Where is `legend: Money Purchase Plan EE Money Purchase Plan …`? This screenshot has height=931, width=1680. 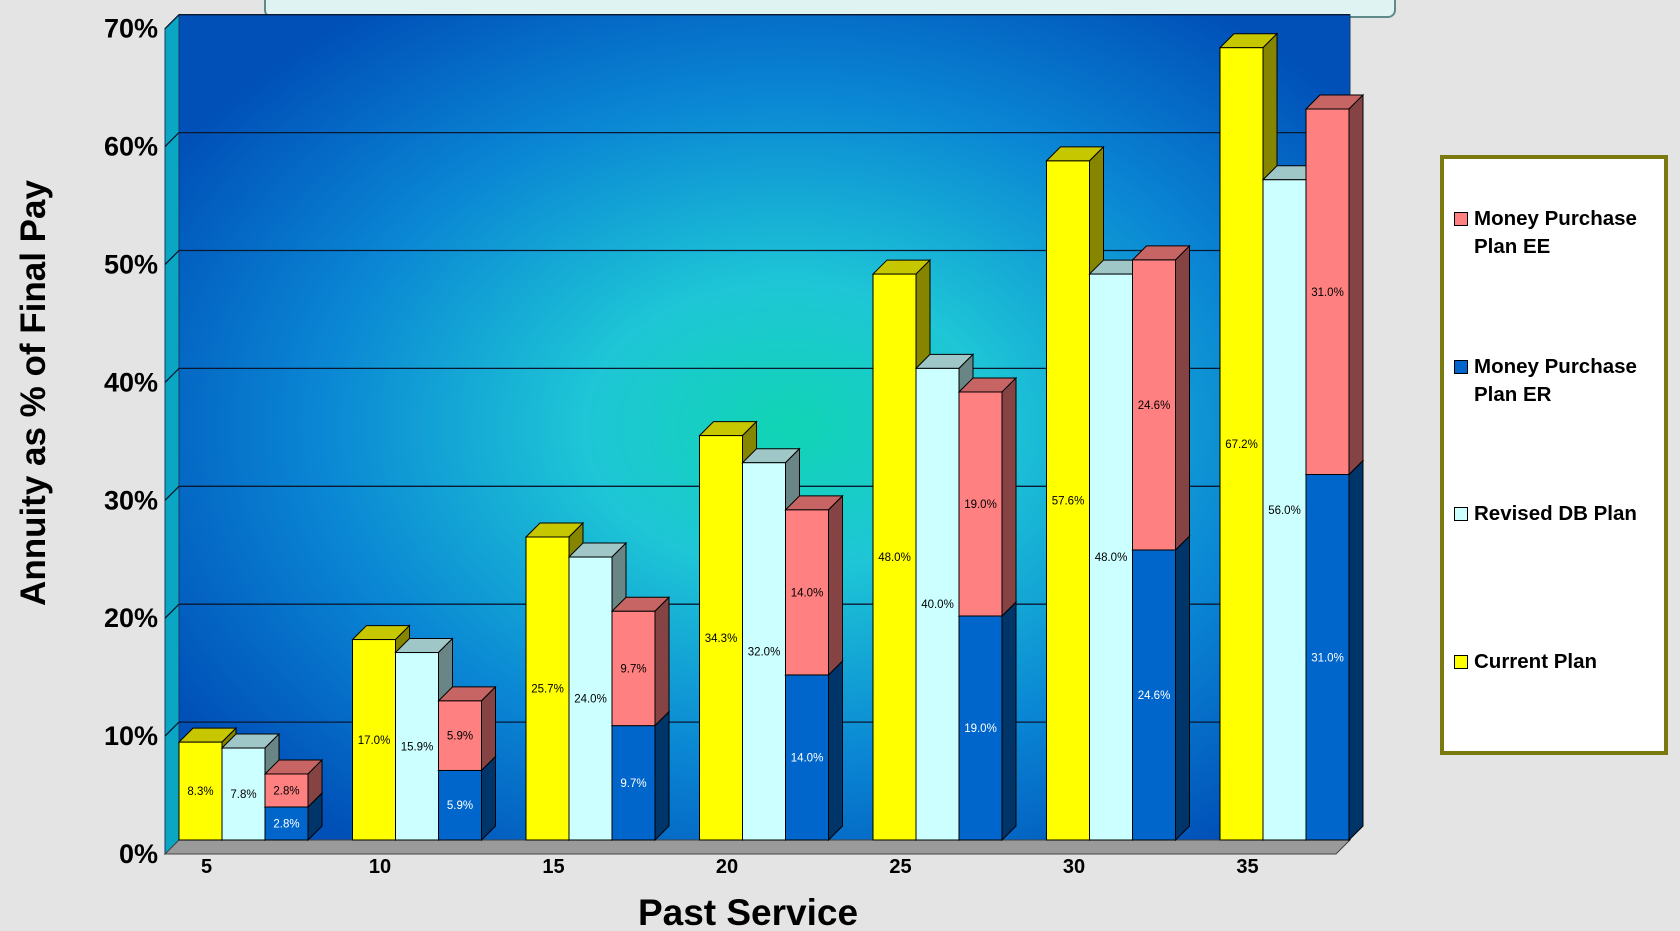 legend: Money Purchase Plan EE Money Purchase Plan … is located at coordinates (1554, 455).